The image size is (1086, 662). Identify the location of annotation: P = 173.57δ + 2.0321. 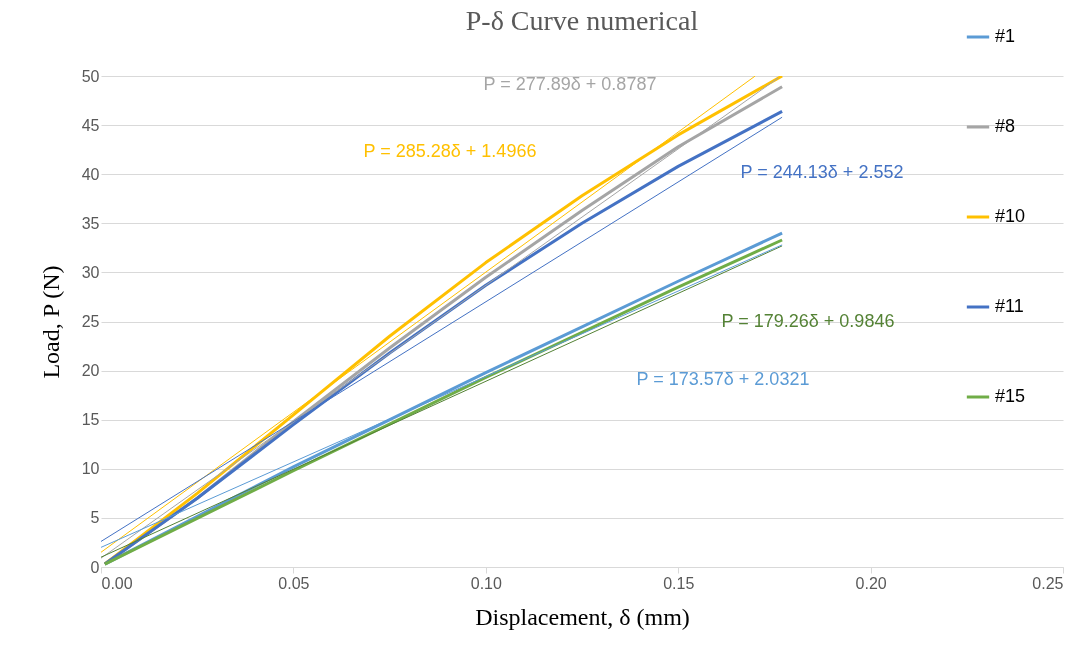
(723, 379).